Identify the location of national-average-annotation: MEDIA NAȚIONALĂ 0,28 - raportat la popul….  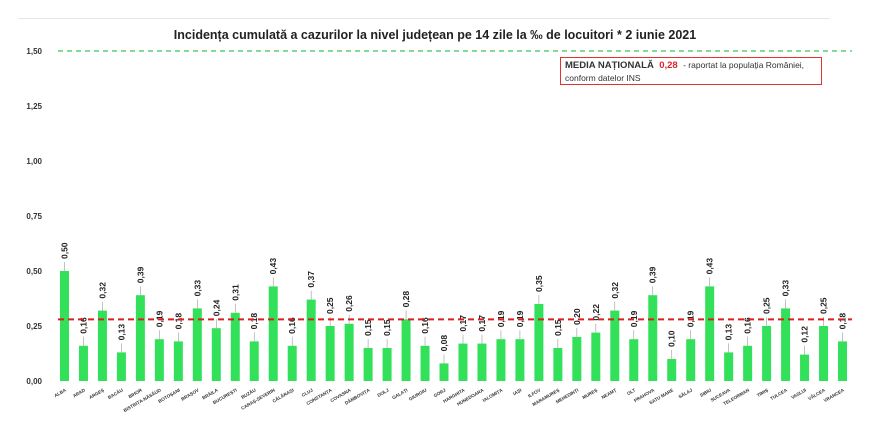
(691, 71).